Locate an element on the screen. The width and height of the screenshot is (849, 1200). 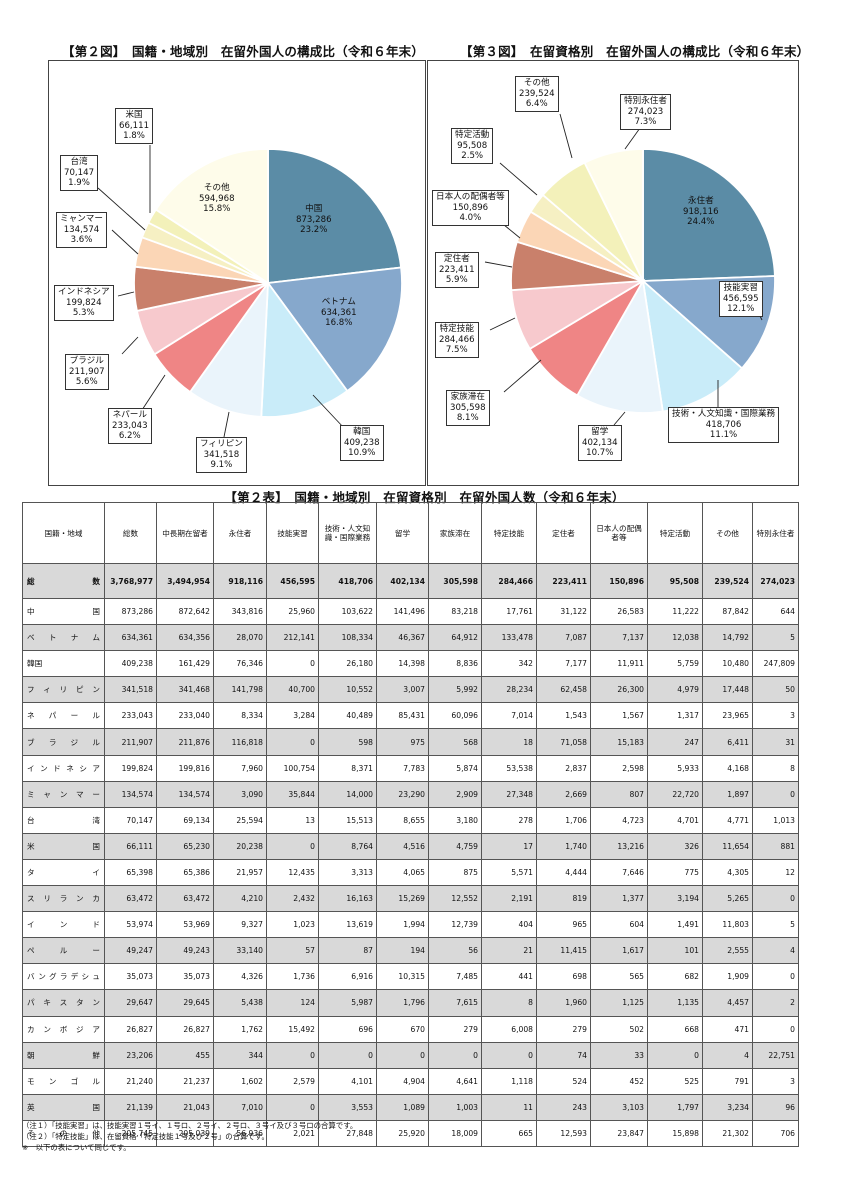
table-cell: 644 is located at coordinates (775, 611).